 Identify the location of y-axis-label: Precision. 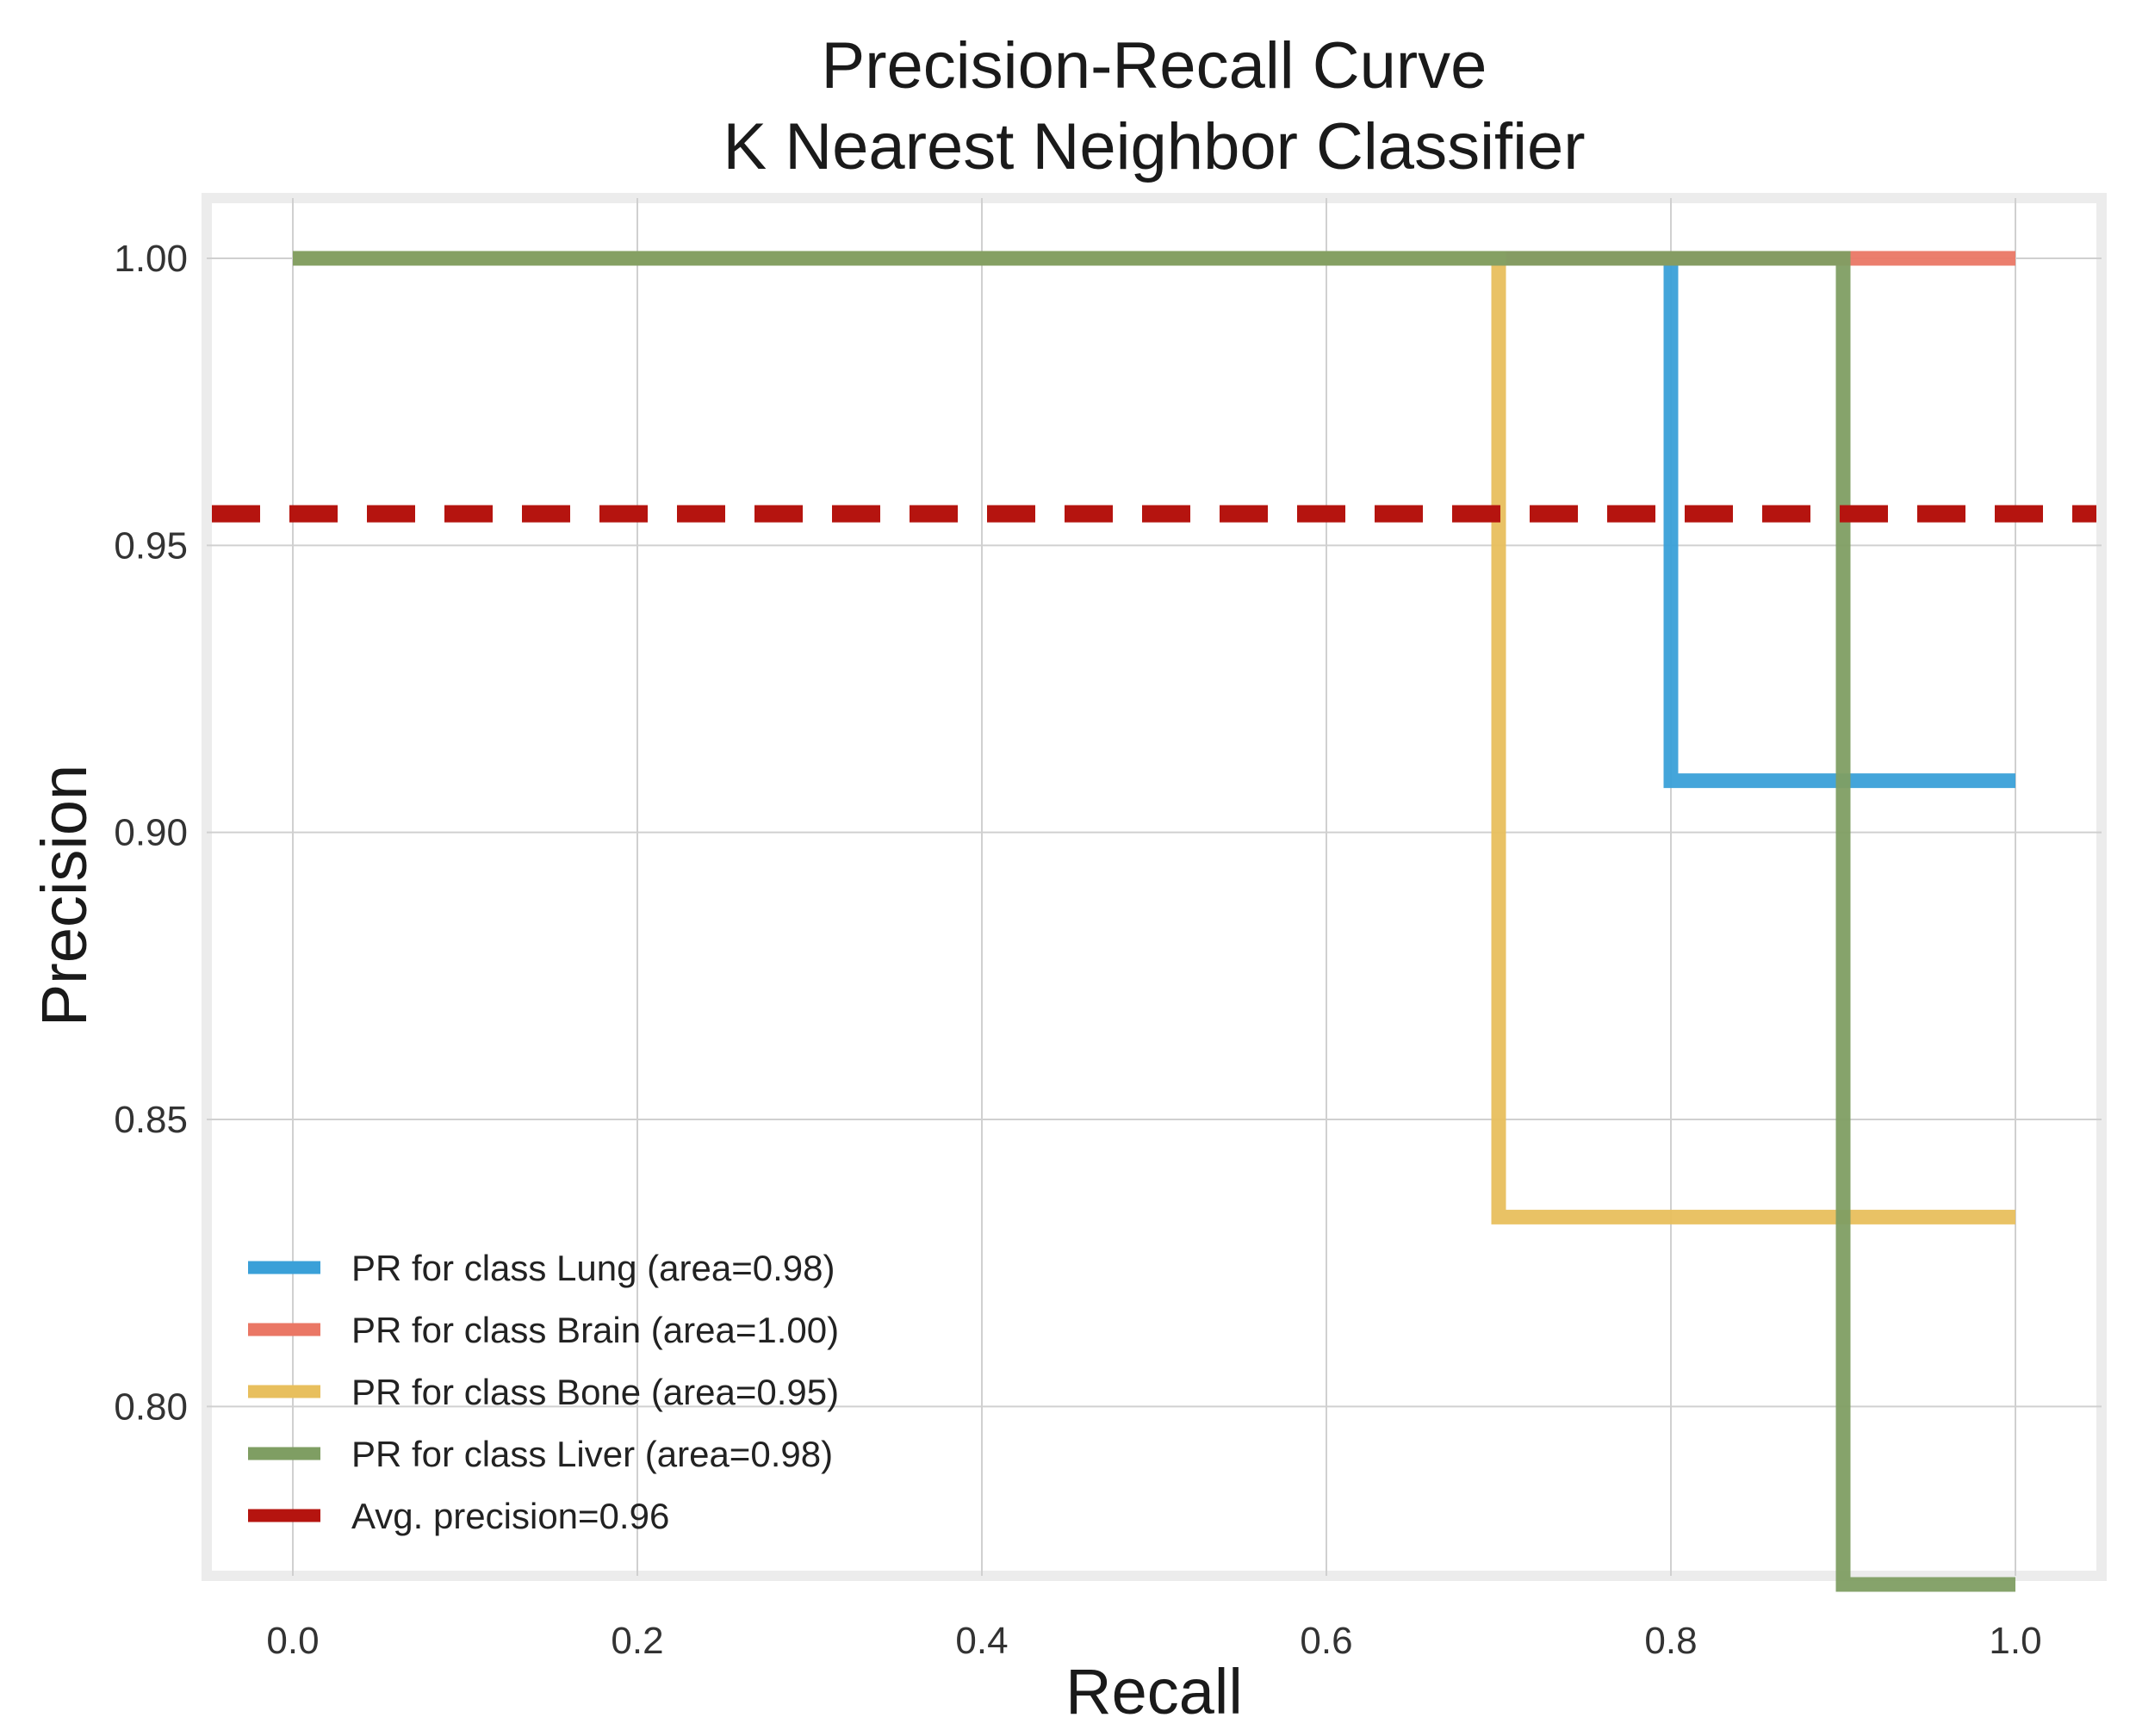
(64, 896).